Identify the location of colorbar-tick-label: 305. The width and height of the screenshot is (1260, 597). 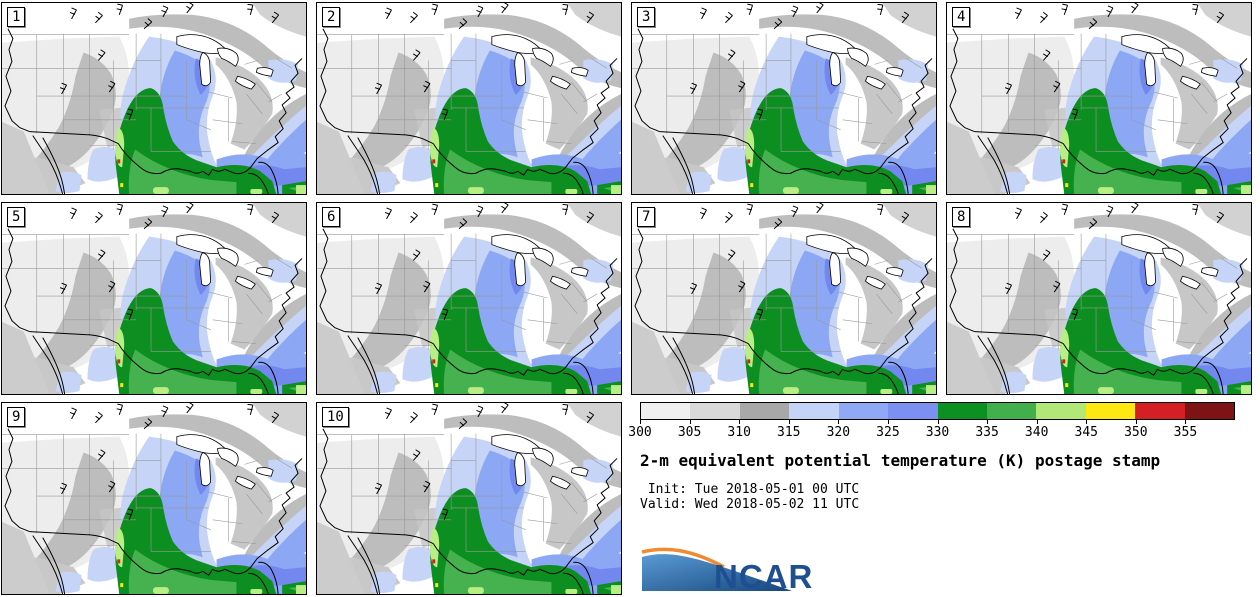
(689, 432).